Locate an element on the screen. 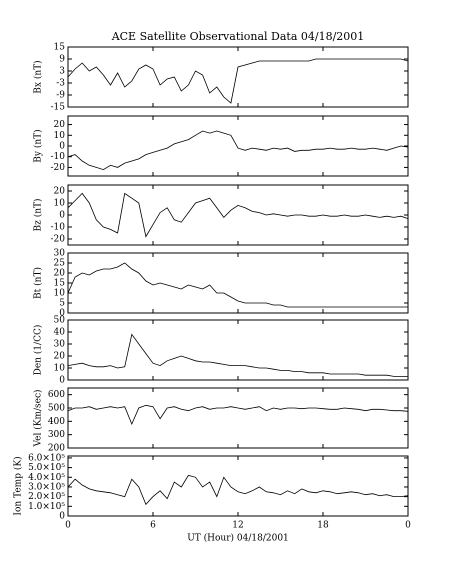 The height and width of the screenshot is (567, 454). y-tick-label: 600 is located at coordinates (56, 395).